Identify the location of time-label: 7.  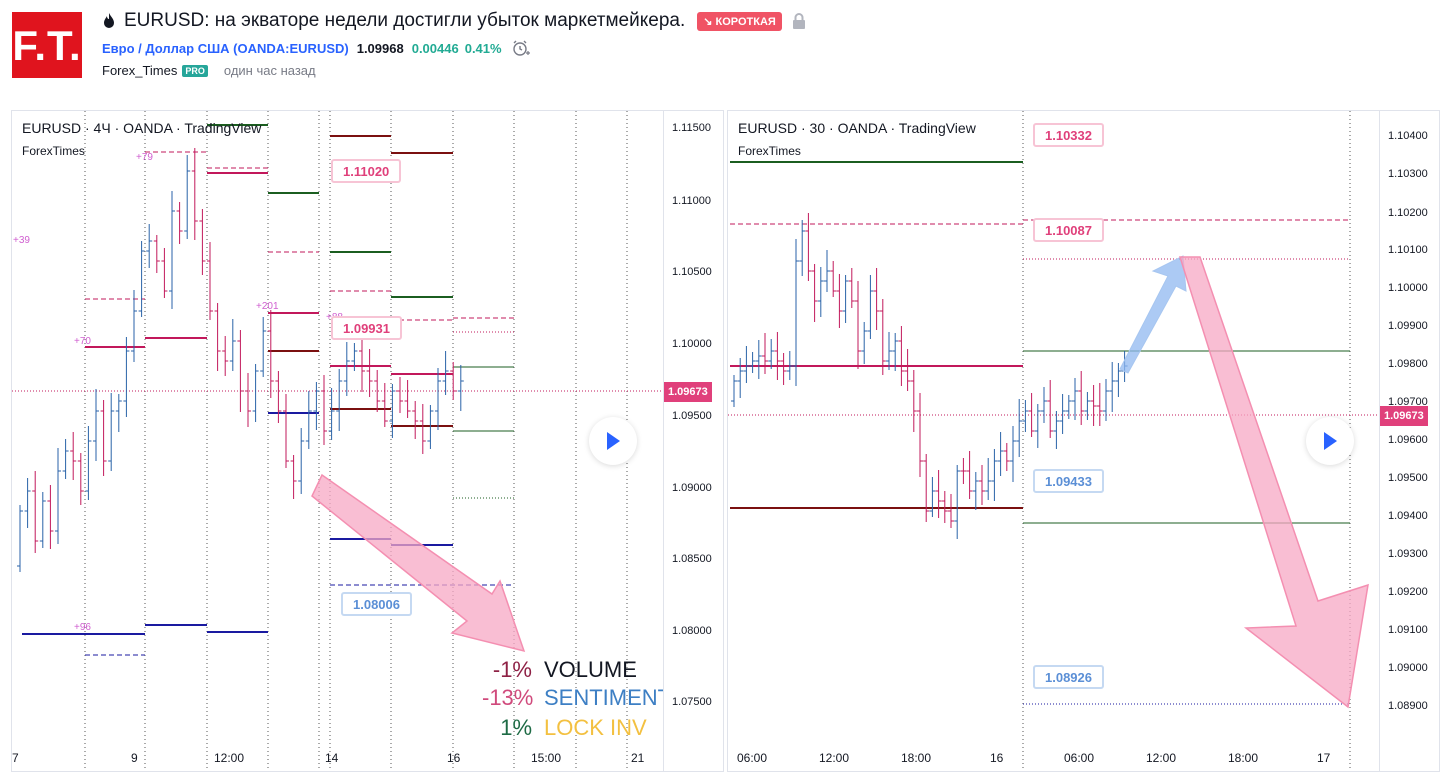
(15, 758).